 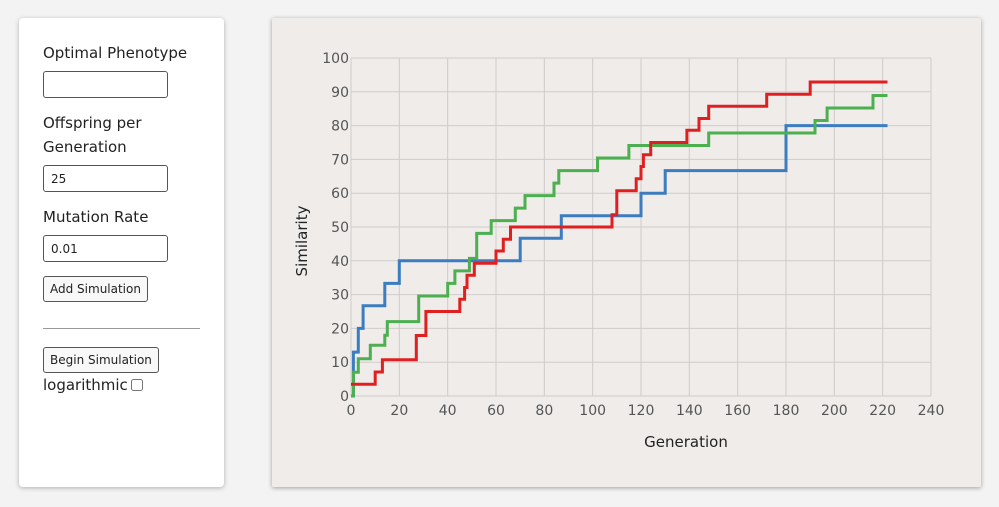 I want to click on y-tick-label: 80, so click(x=340, y=127).